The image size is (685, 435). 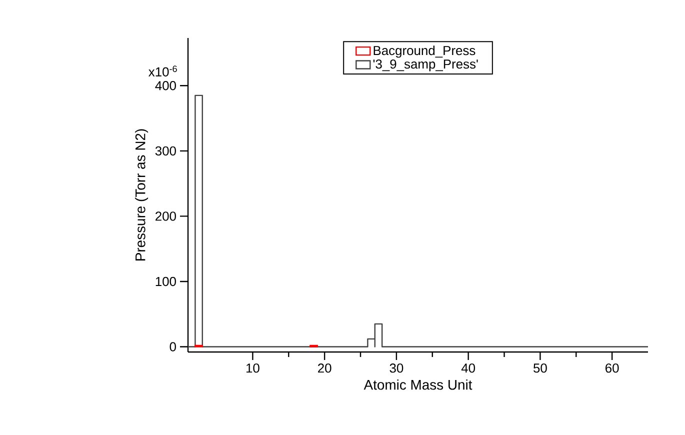 I want to click on text: x10$^{-6}$, so click(x=162, y=71).